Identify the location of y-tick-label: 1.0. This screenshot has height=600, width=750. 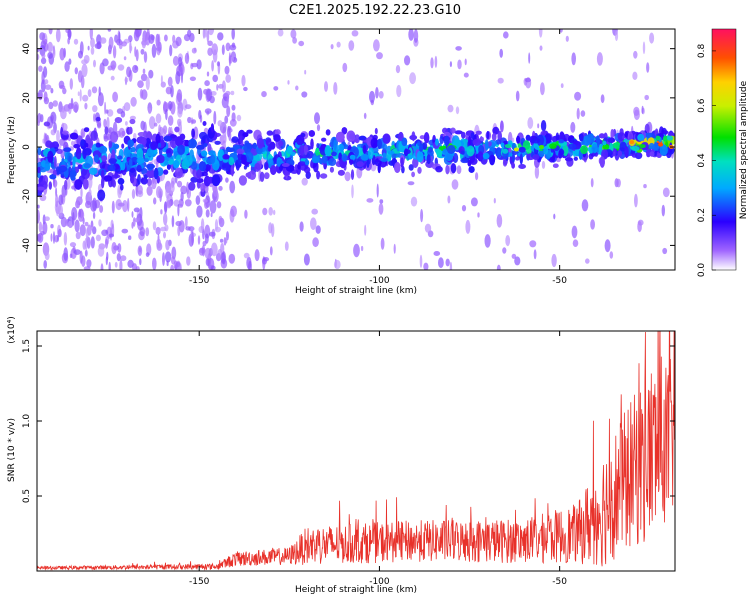
(27, 421).